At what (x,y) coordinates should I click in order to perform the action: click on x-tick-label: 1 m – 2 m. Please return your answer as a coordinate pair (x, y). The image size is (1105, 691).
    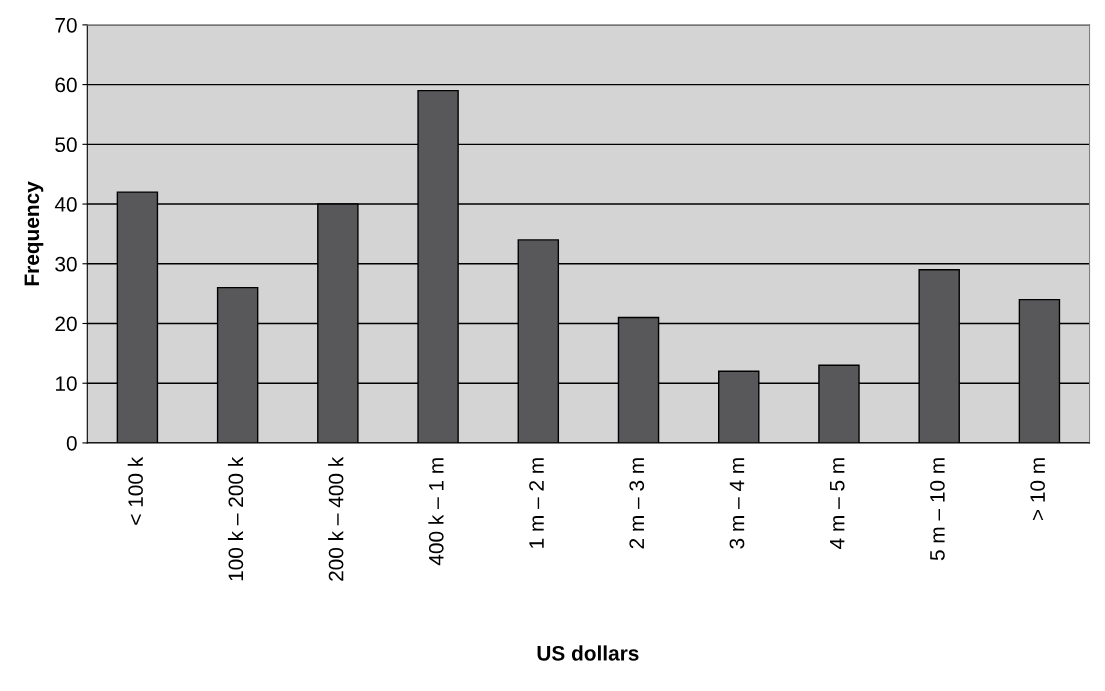
    Looking at the image, I should click on (536, 503).